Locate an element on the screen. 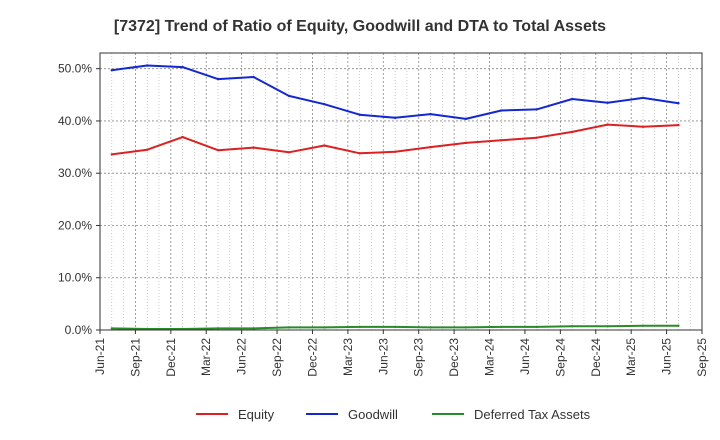  x-tick-label: Jun-23 is located at coordinates (383, 356).